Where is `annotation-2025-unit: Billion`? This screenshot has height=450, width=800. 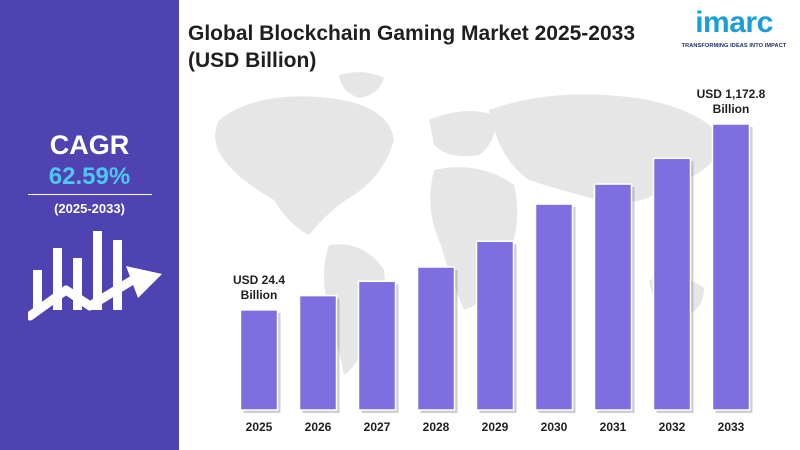
annotation-2025-unit: Billion is located at coordinates (259, 295).